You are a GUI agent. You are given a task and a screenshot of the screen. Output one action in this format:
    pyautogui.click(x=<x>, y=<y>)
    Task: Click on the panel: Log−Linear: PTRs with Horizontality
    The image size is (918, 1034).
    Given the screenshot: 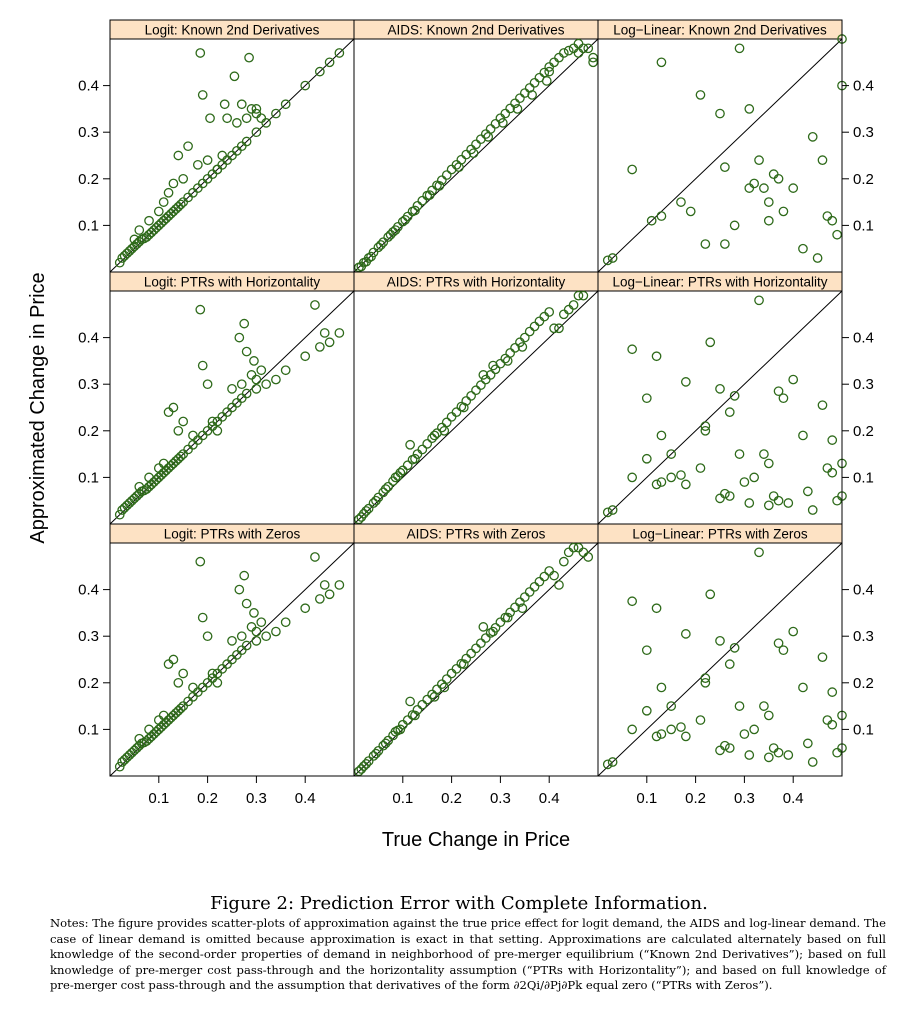 What is the action you would take?
    pyautogui.click(x=722, y=398)
    